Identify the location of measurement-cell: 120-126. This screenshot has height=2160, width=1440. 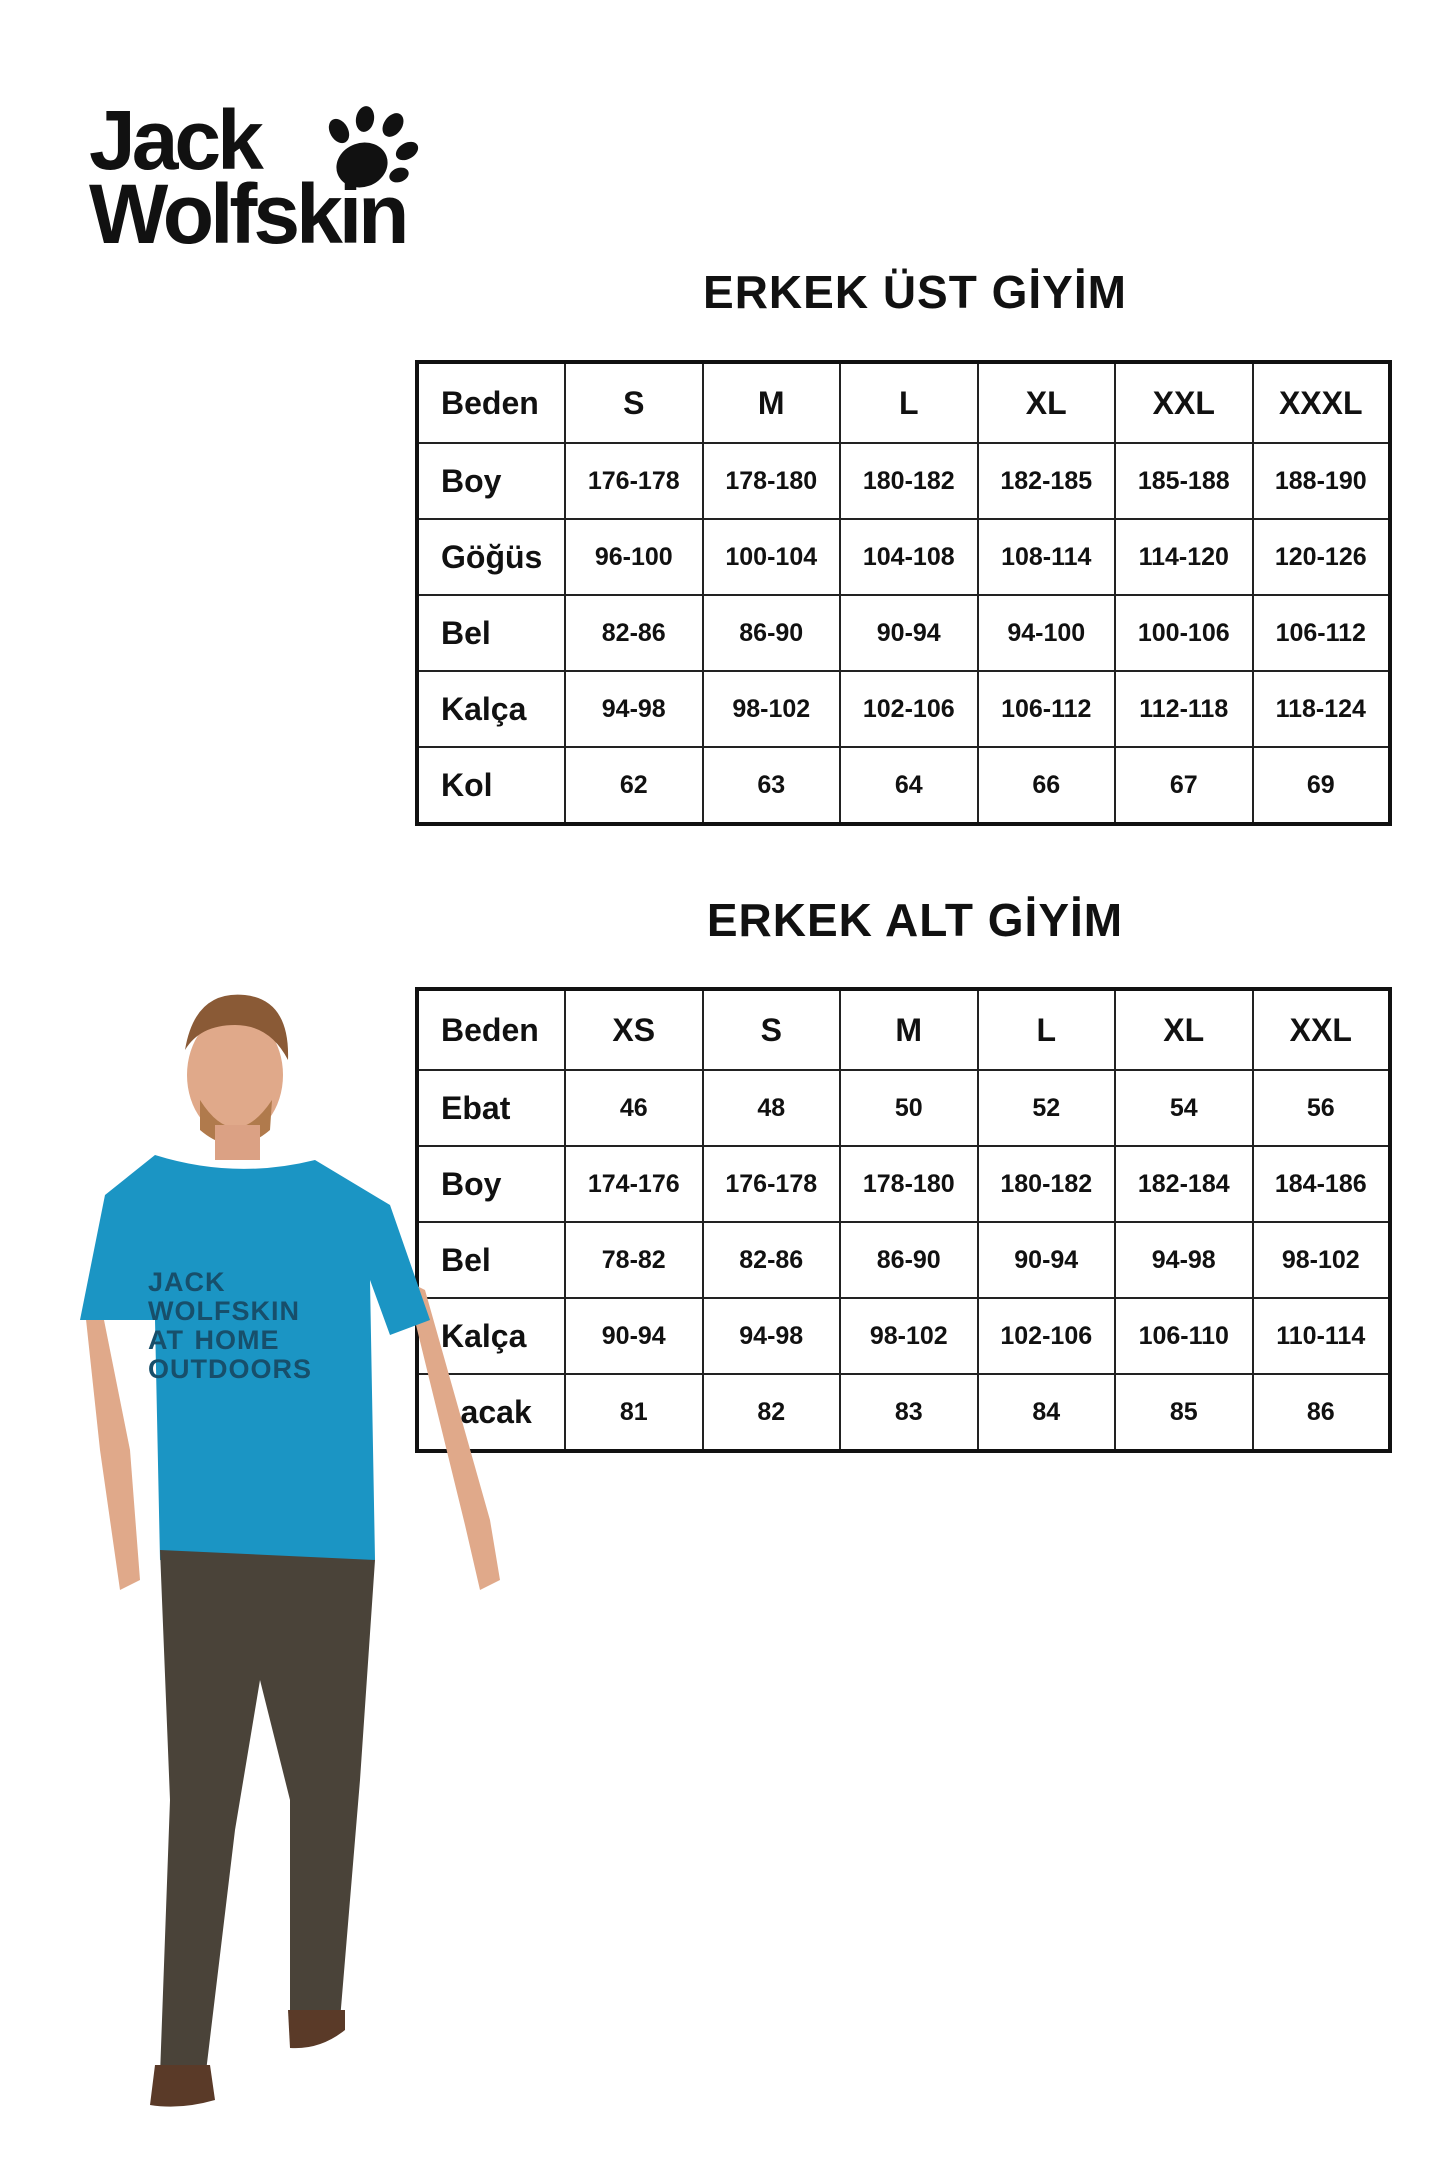
(1321, 557).